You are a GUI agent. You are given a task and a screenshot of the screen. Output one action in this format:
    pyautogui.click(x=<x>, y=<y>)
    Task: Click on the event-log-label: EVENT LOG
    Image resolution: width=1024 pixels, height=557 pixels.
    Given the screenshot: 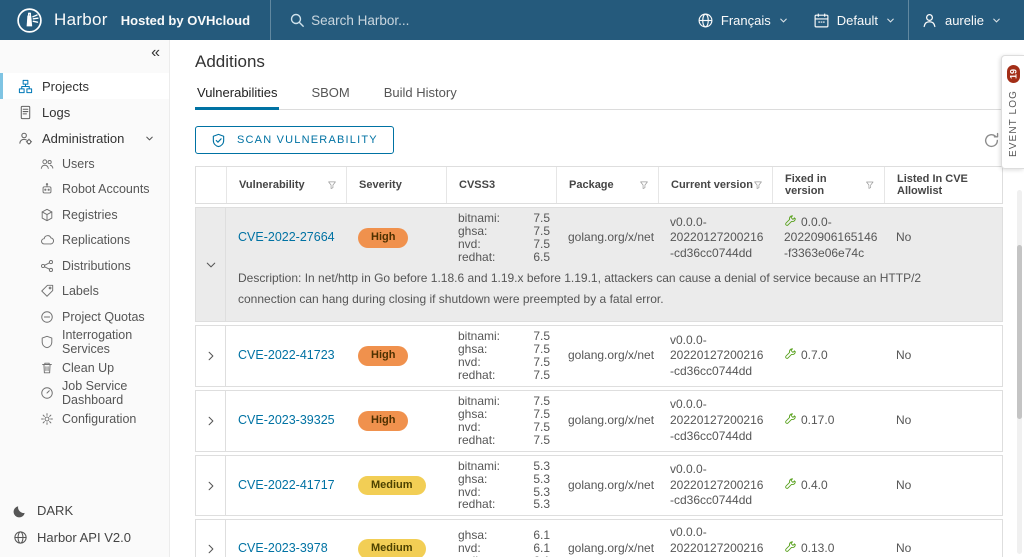 What is the action you would take?
    pyautogui.click(x=1013, y=123)
    